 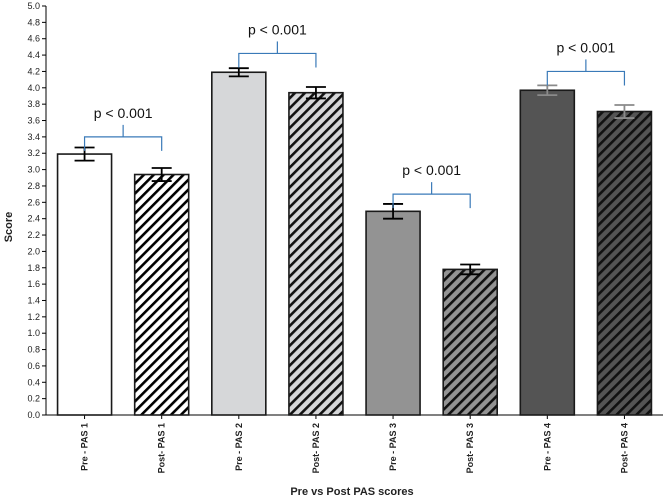 I want to click on category-label: Pre - PAS 2, so click(x=239, y=447).